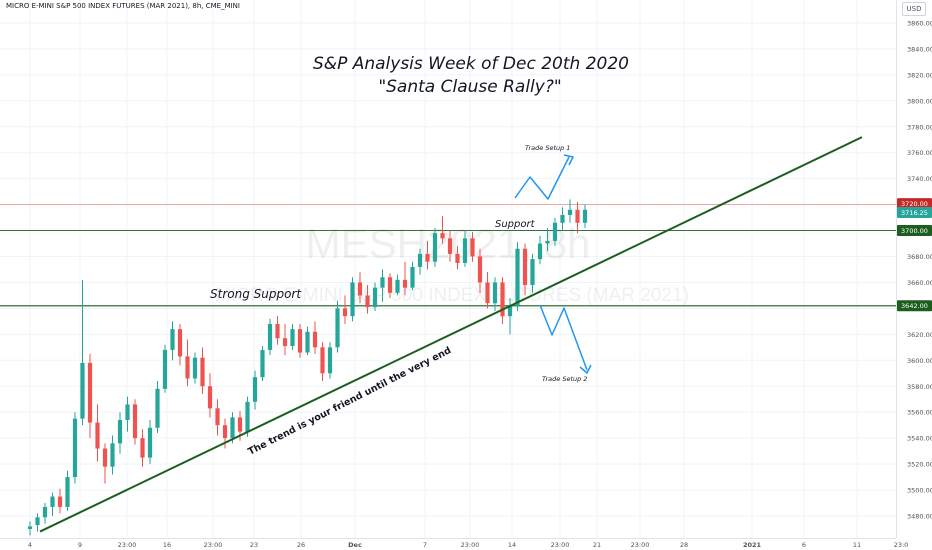 This screenshot has width=932, height=550. Describe the element at coordinates (425, 545) in the screenshot. I see `x-tick-label: 7` at that location.